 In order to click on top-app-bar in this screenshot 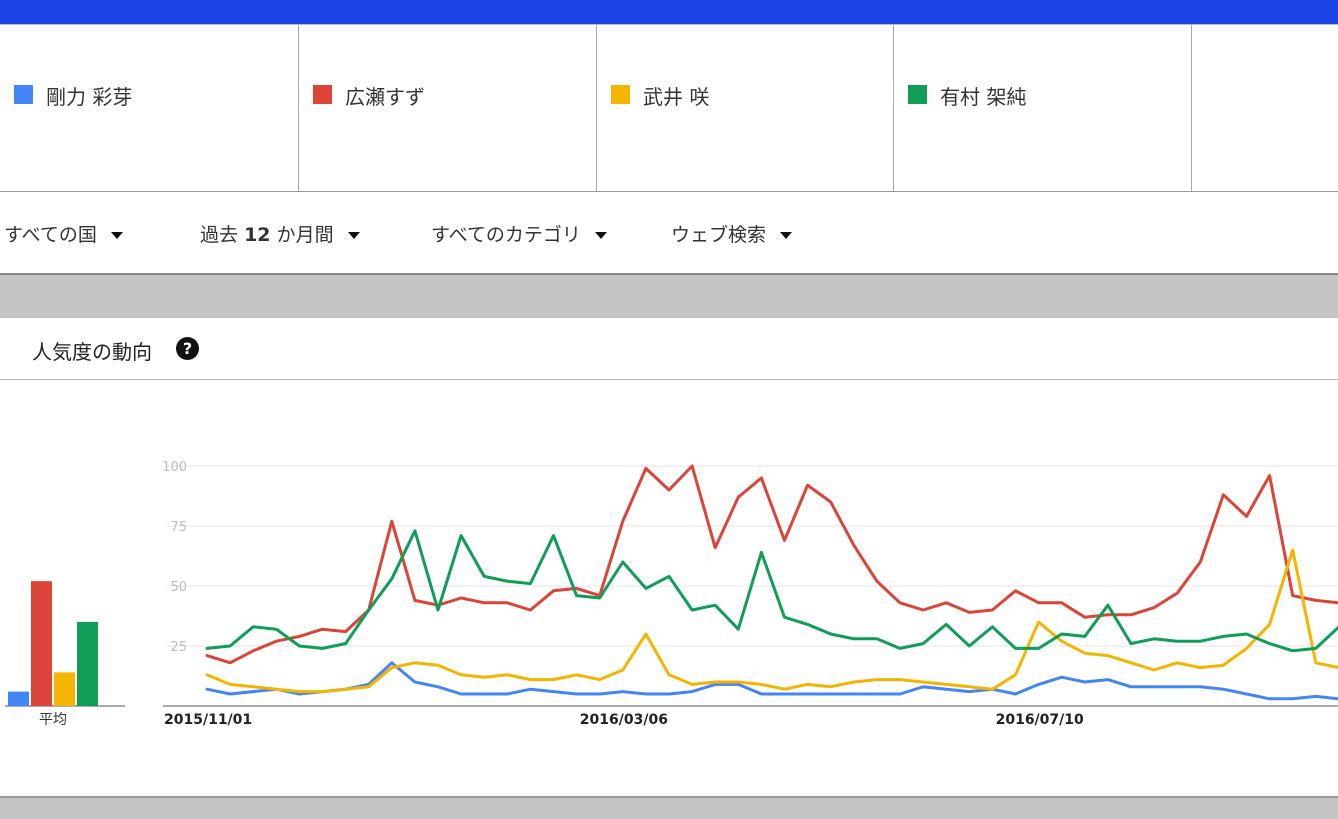, I will do `click(669, 12)`.